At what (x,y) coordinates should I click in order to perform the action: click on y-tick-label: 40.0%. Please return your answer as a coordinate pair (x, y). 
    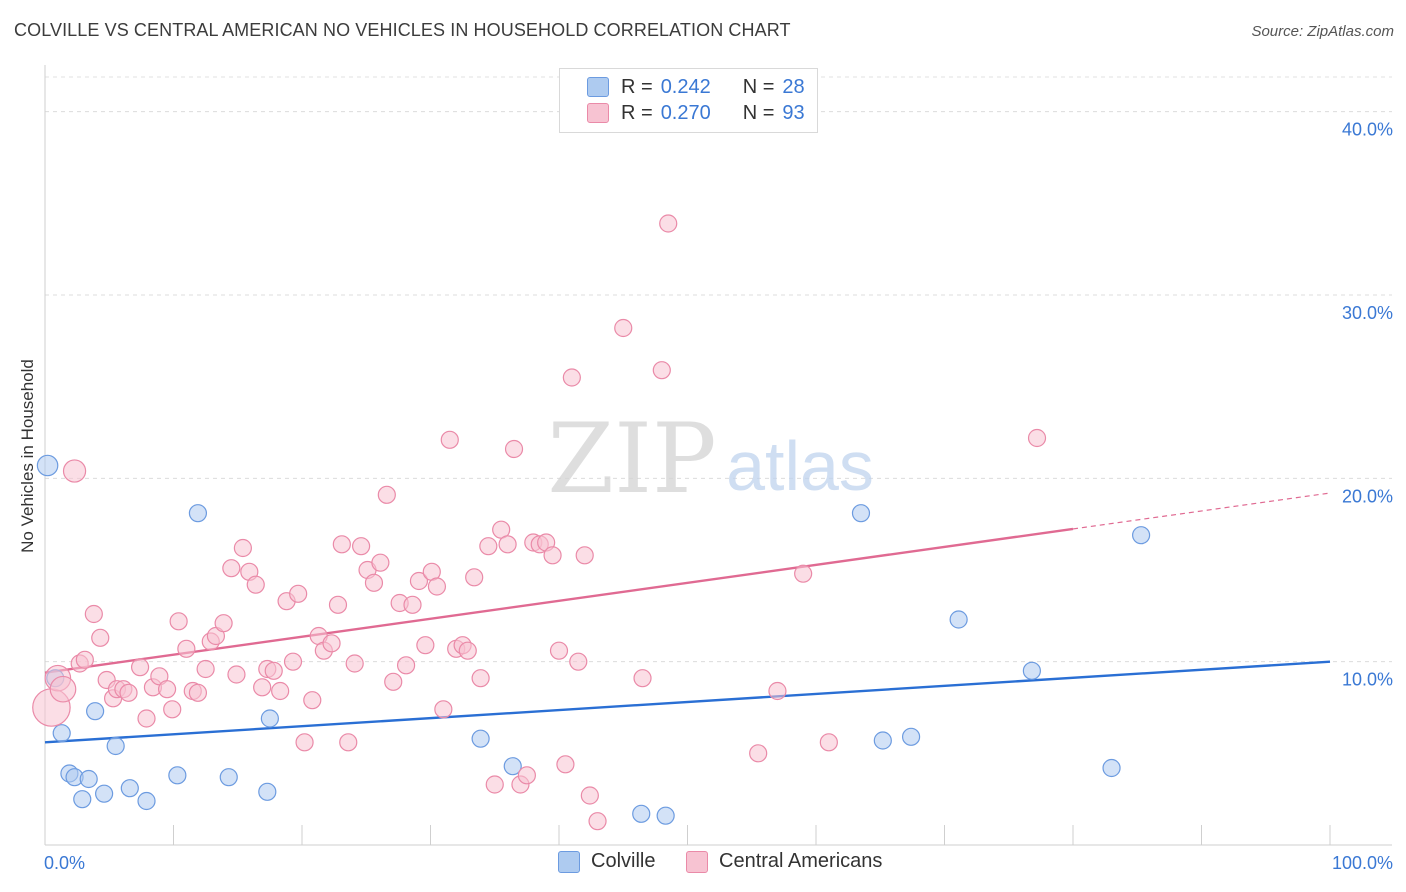
    Looking at the image, I should click on (1367, 130).